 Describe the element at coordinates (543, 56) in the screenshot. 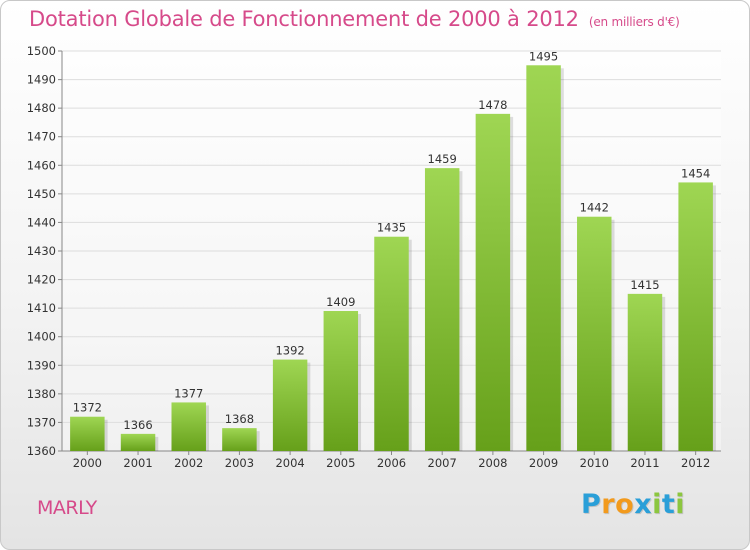

I see `data-label-2009: 1495` at that location.